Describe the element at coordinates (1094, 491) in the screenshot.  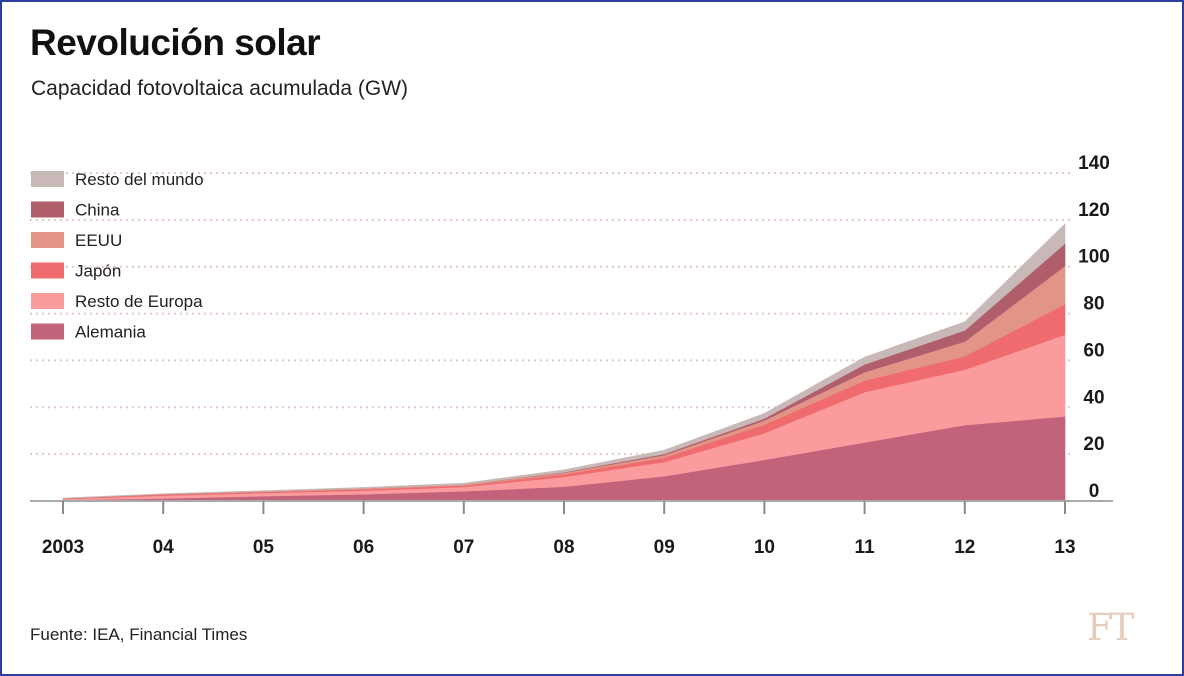
I see `y-tick-label: 0` at that location.